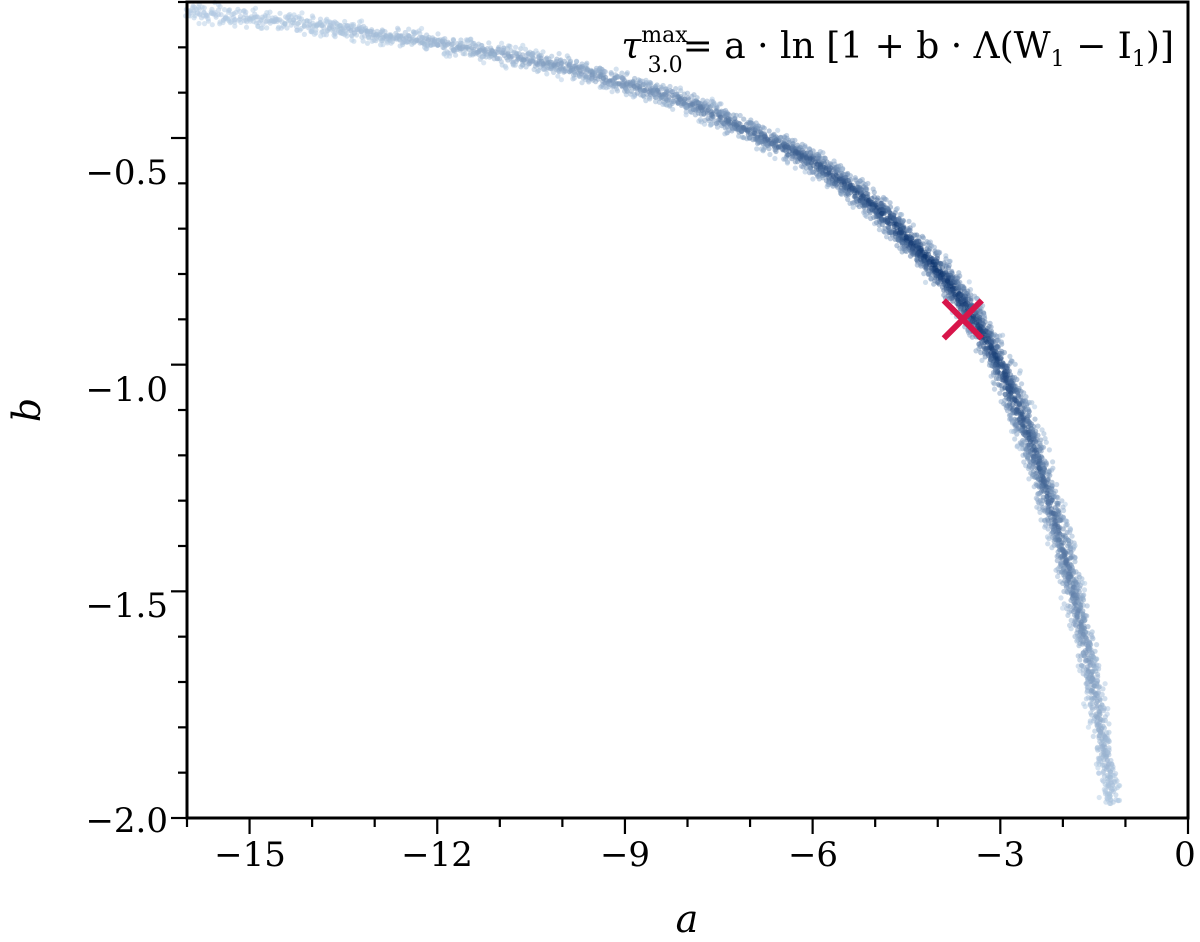 The image size is (1200, 942). What do you see at coordinates (665, 65) in the screenshot?
I see `formula-sub: 3.0` at bounding box center [665, 65].